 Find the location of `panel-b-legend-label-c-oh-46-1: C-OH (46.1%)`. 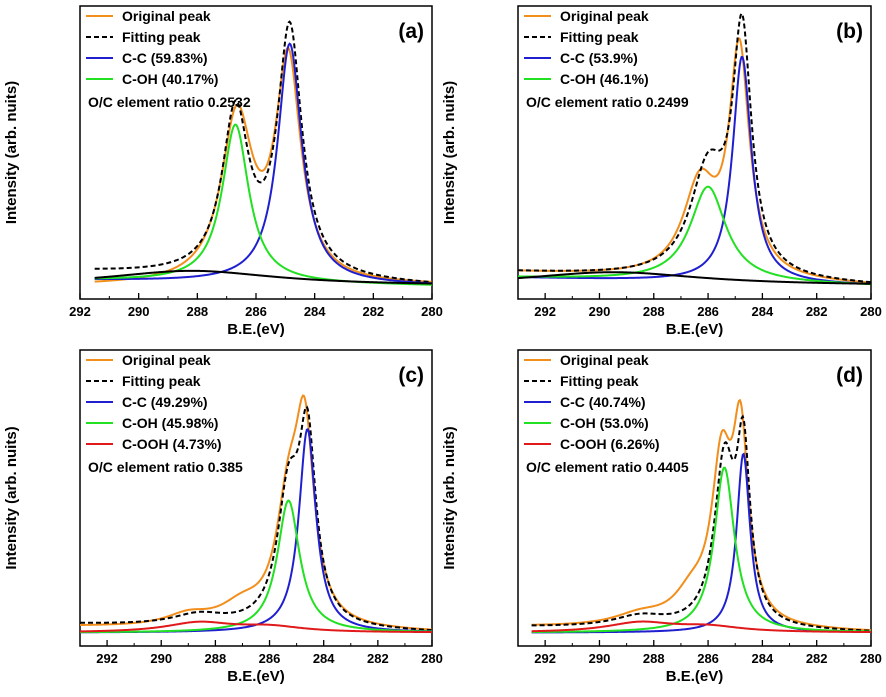

panel-b-legend-label-c-oh-46-1: C-OH (46.1%) is located at coordinates (604, 79).